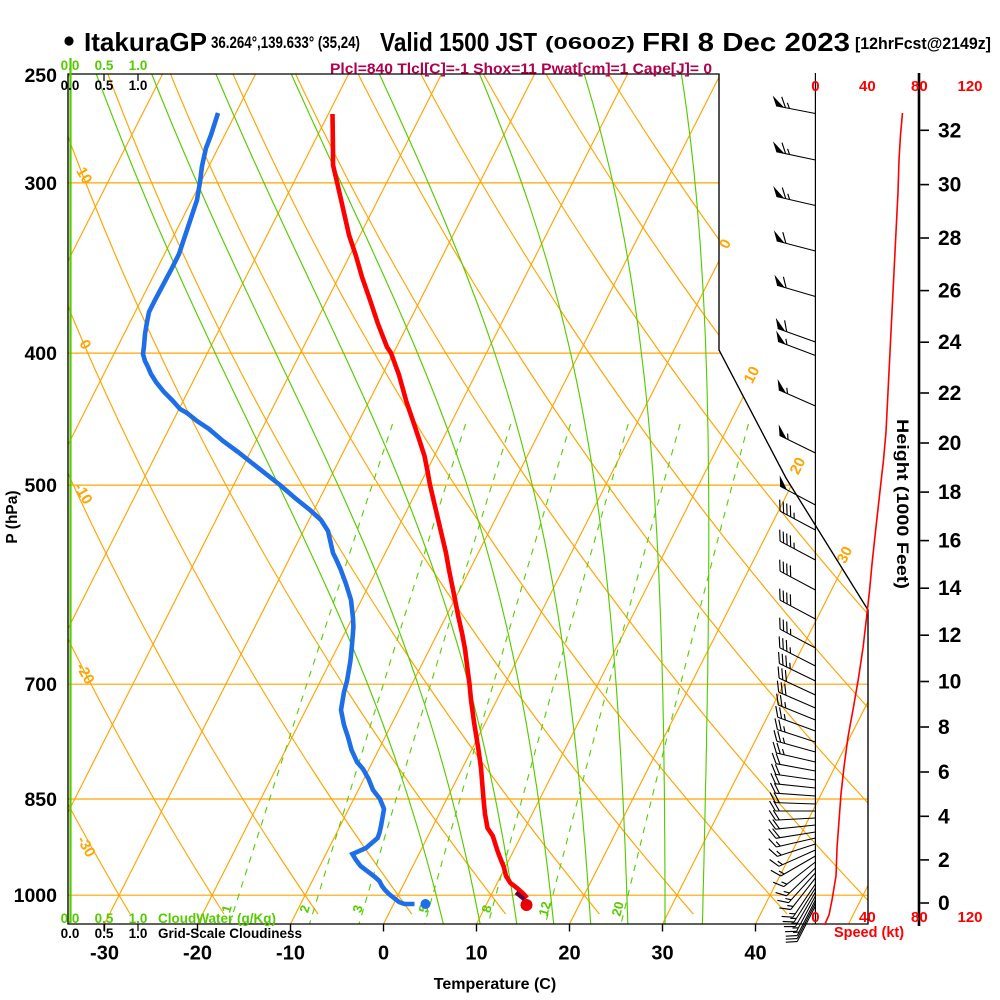 The width and height of the screenshot is (1000, 1000). I want to click on svg-text: 850, so click(40, 800).